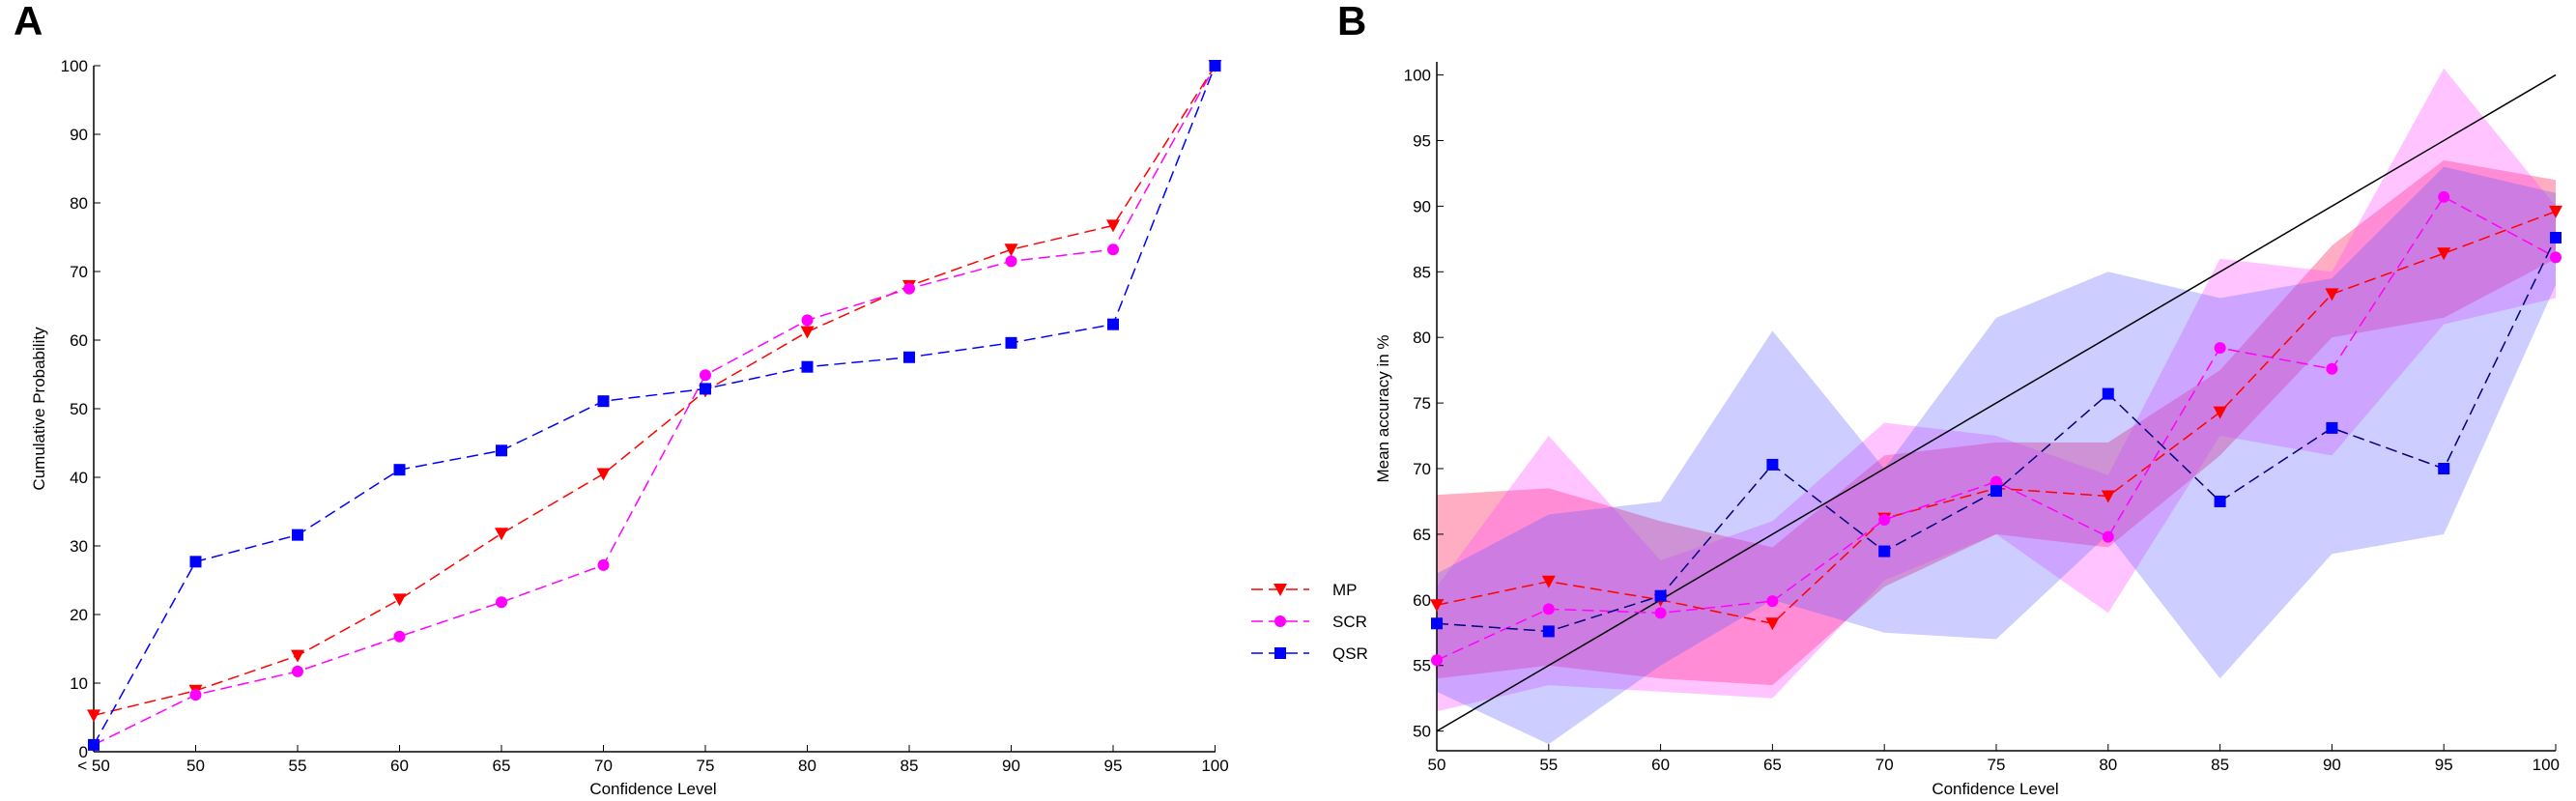 The width and height of the screenshot is (2576, 801). What do you see at coordinates (196, 766) in the screenshot?
I see `x-tick-label: 50` at bounding box center [196, 766].